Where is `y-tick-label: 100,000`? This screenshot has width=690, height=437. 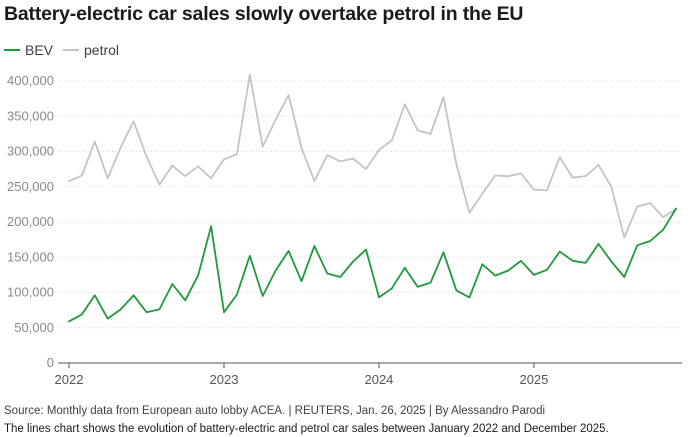
y-tick-label: 100,000 is located at coordinates (30, 292).